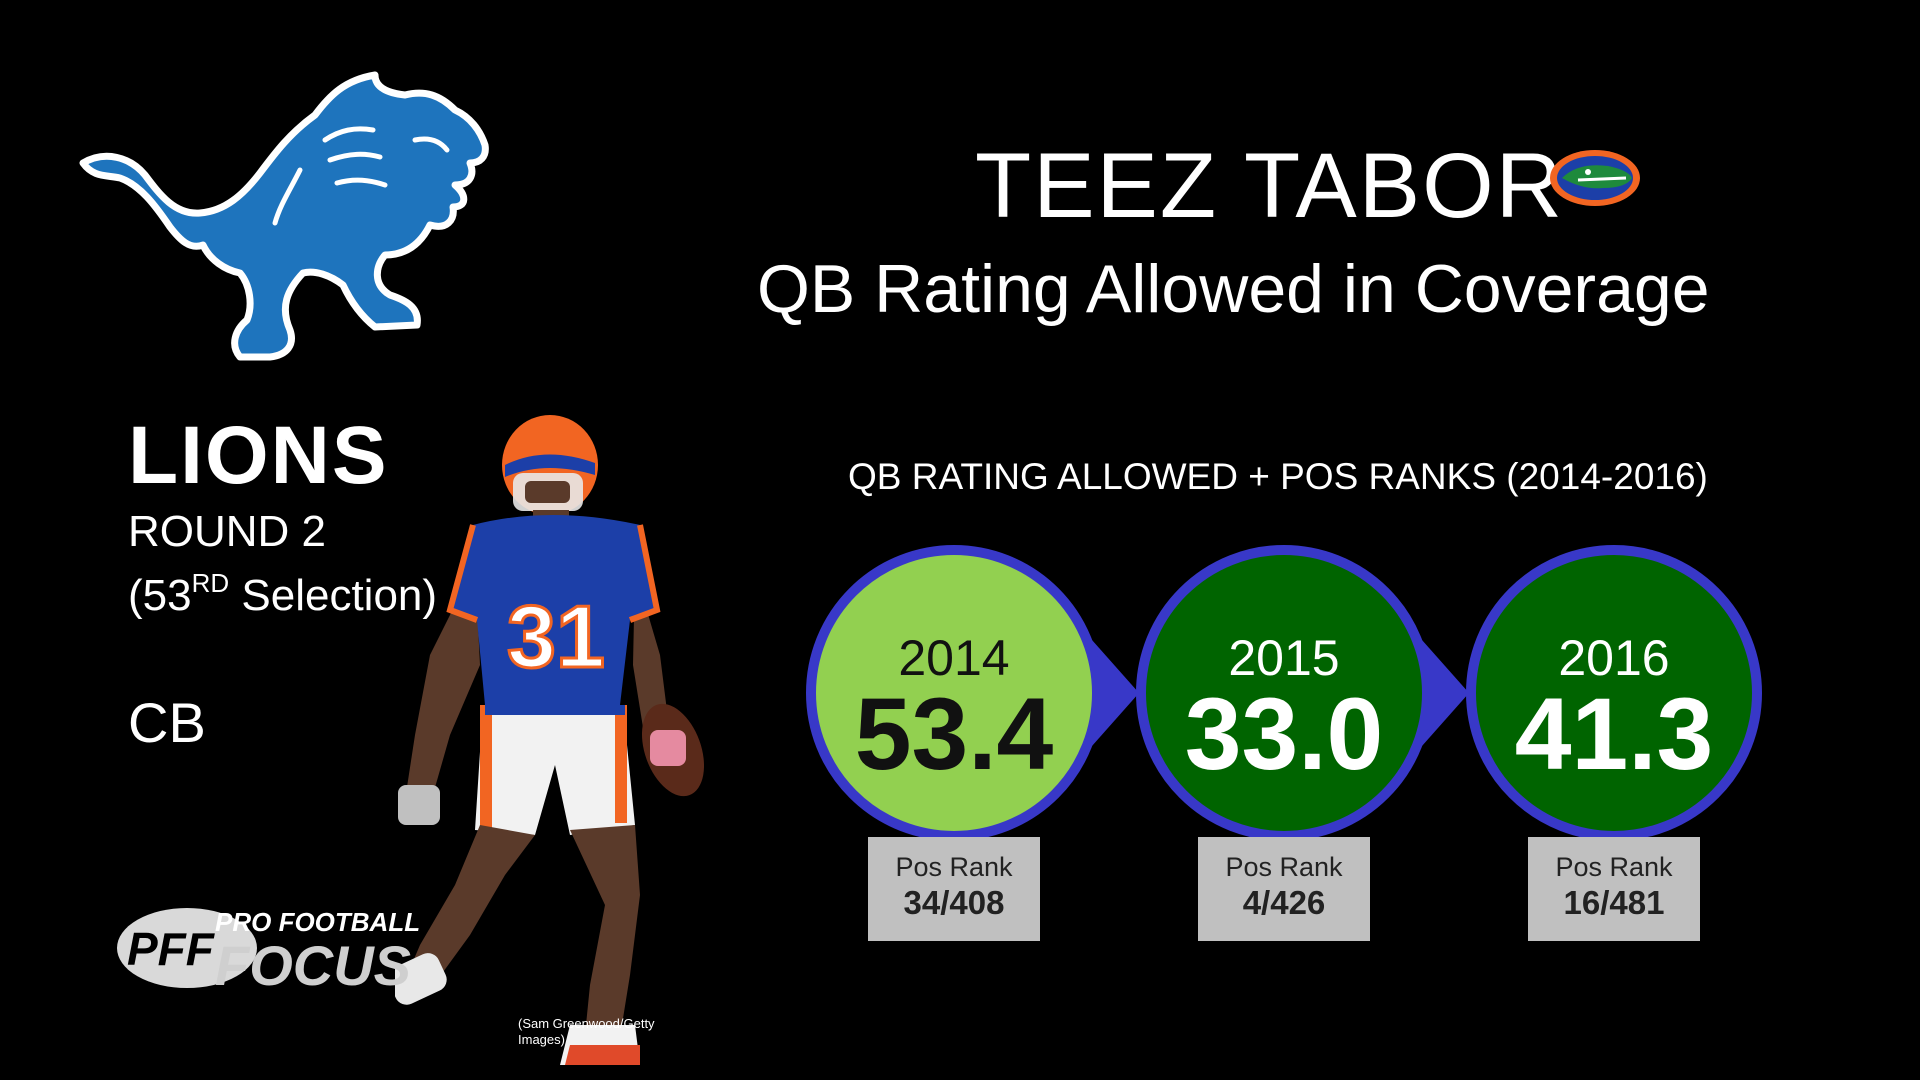 The image size is (1920, 1080). I want to click on pos-rank-value: 16/481, so click(1614, 902).